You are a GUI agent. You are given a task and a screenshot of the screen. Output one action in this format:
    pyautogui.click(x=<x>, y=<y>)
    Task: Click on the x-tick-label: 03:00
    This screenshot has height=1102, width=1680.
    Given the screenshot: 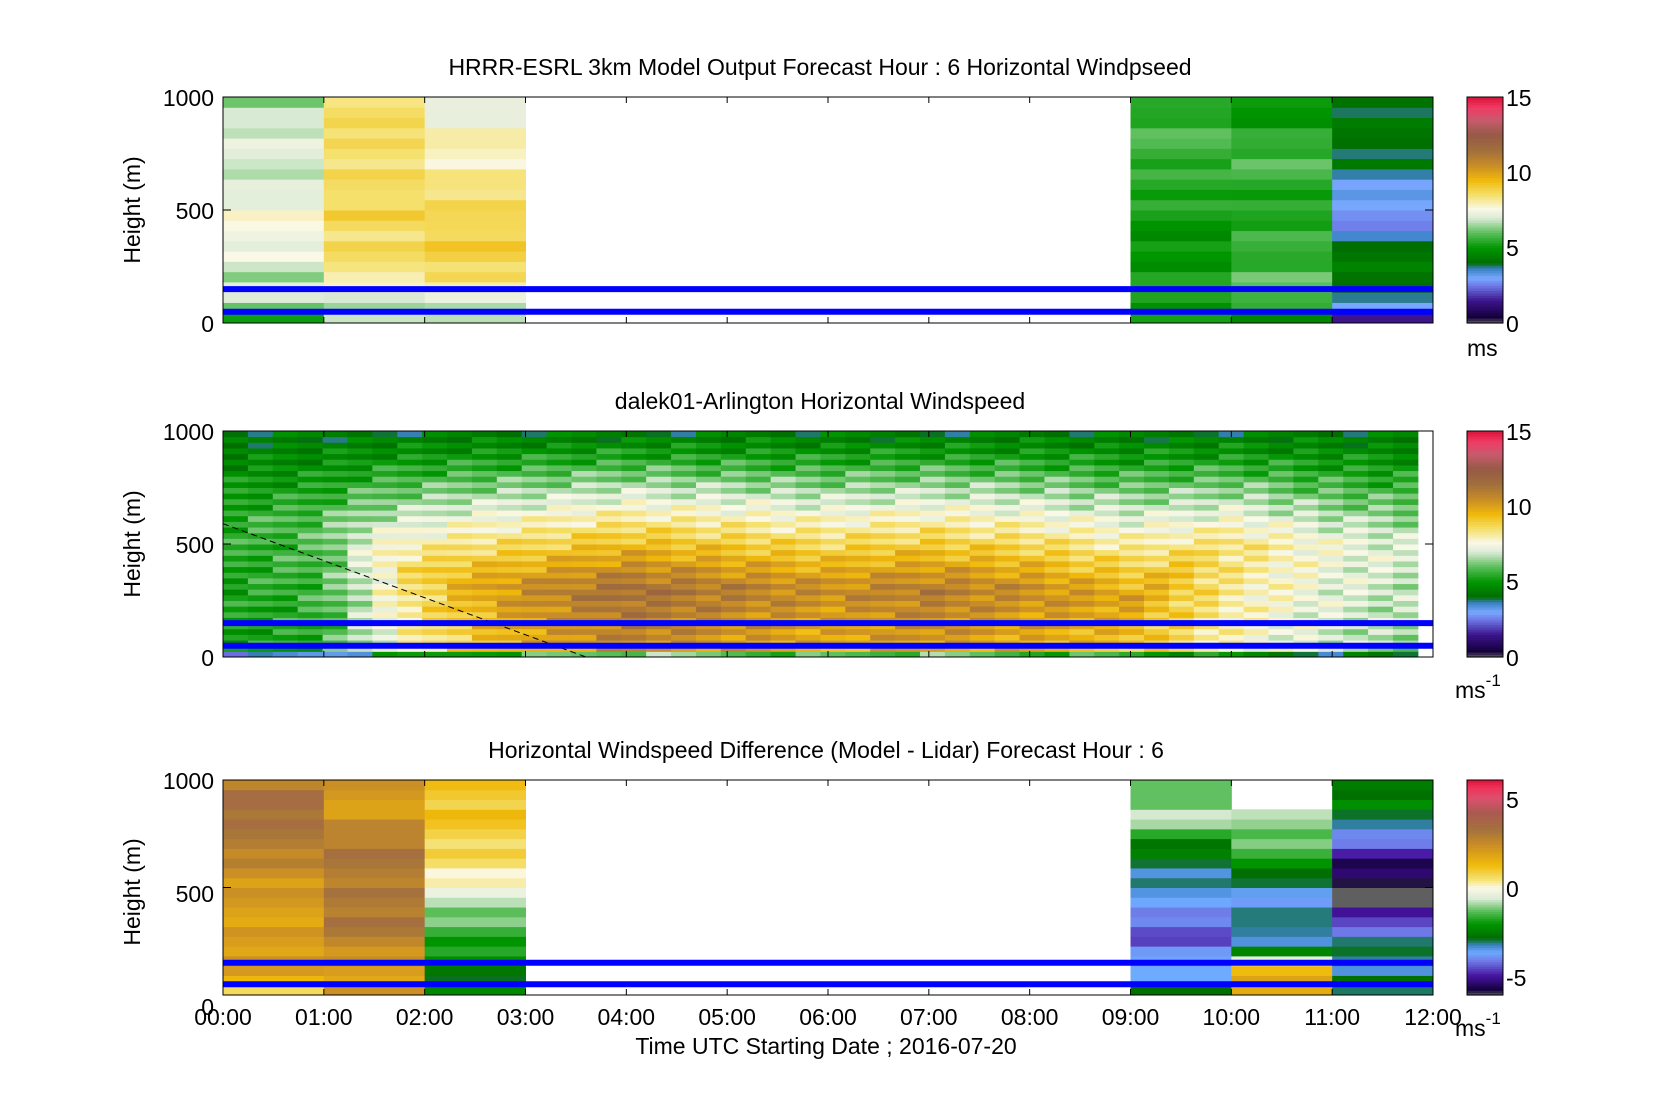 What is the action you would take?
    pyautogui.click(x=526, y=1017)
    